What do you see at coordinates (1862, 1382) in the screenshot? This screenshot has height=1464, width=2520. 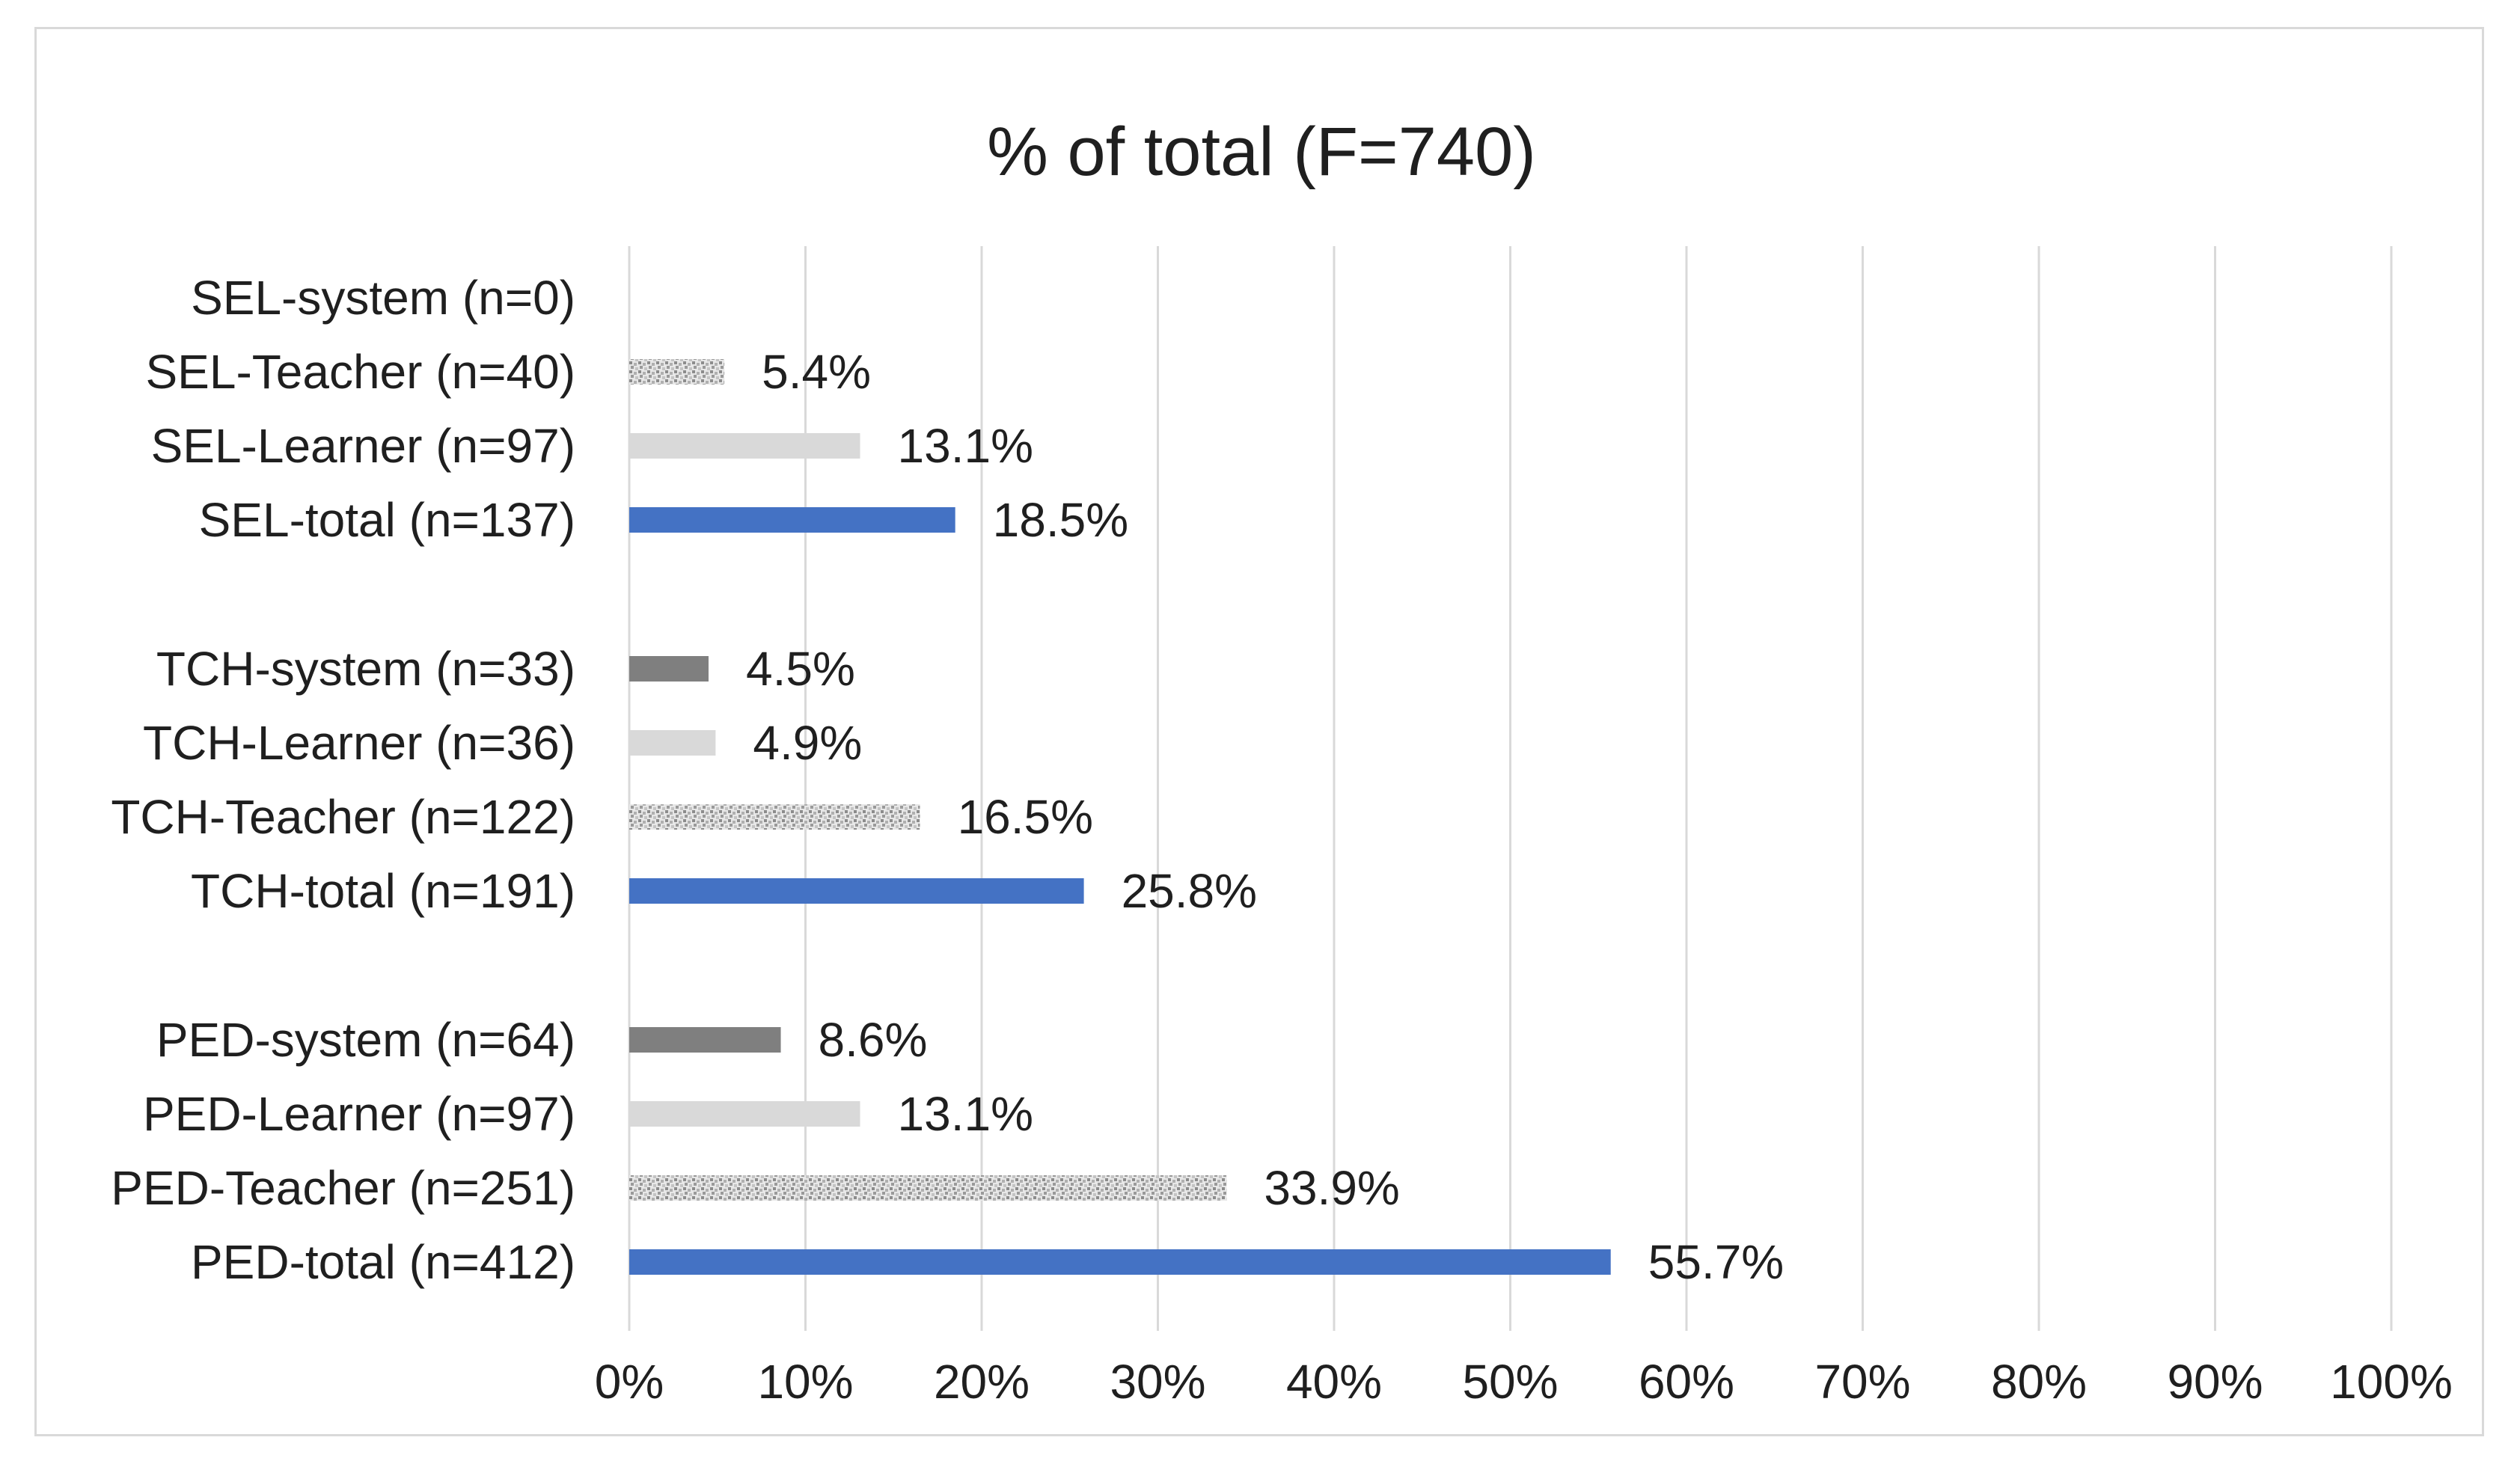 I see `x-tick-label: 70%` at bounding box center [1862, 1382].